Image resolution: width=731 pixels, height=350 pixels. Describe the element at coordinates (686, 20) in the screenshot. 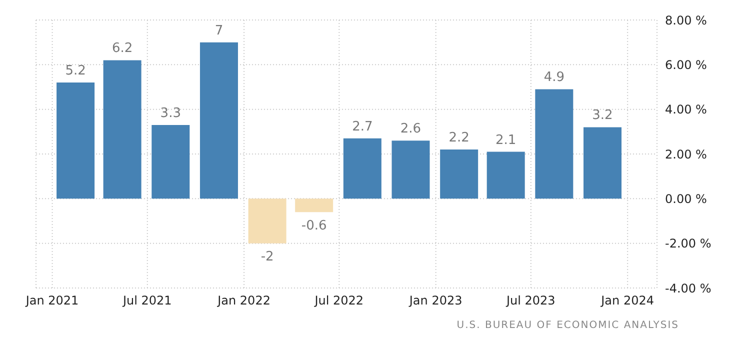

I see `y-tick-label: 8.00 %` at that location.